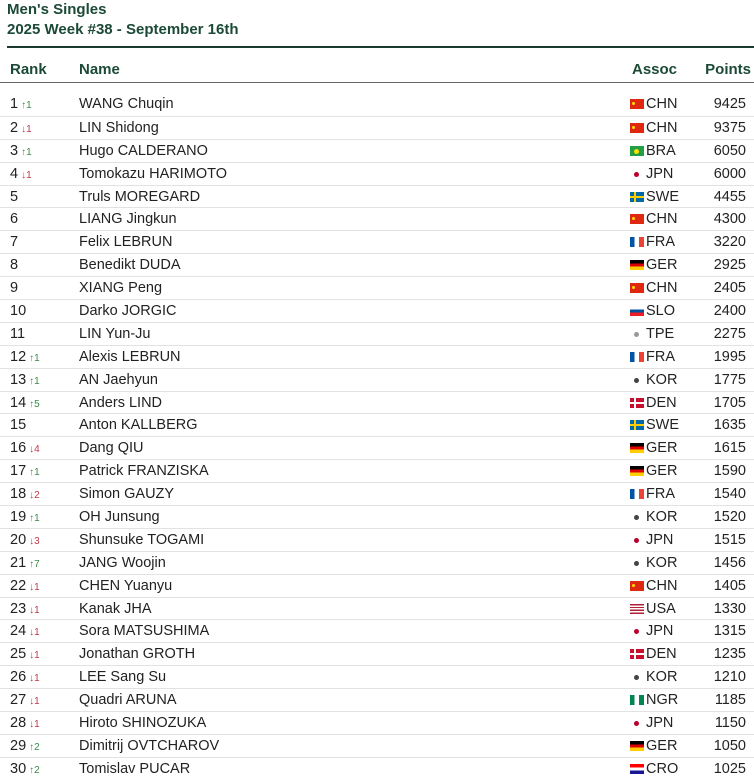 The height and width of the screenshot is (782, 754). I want to click on rank-cell: 27 ↓1, so click(25, 701).